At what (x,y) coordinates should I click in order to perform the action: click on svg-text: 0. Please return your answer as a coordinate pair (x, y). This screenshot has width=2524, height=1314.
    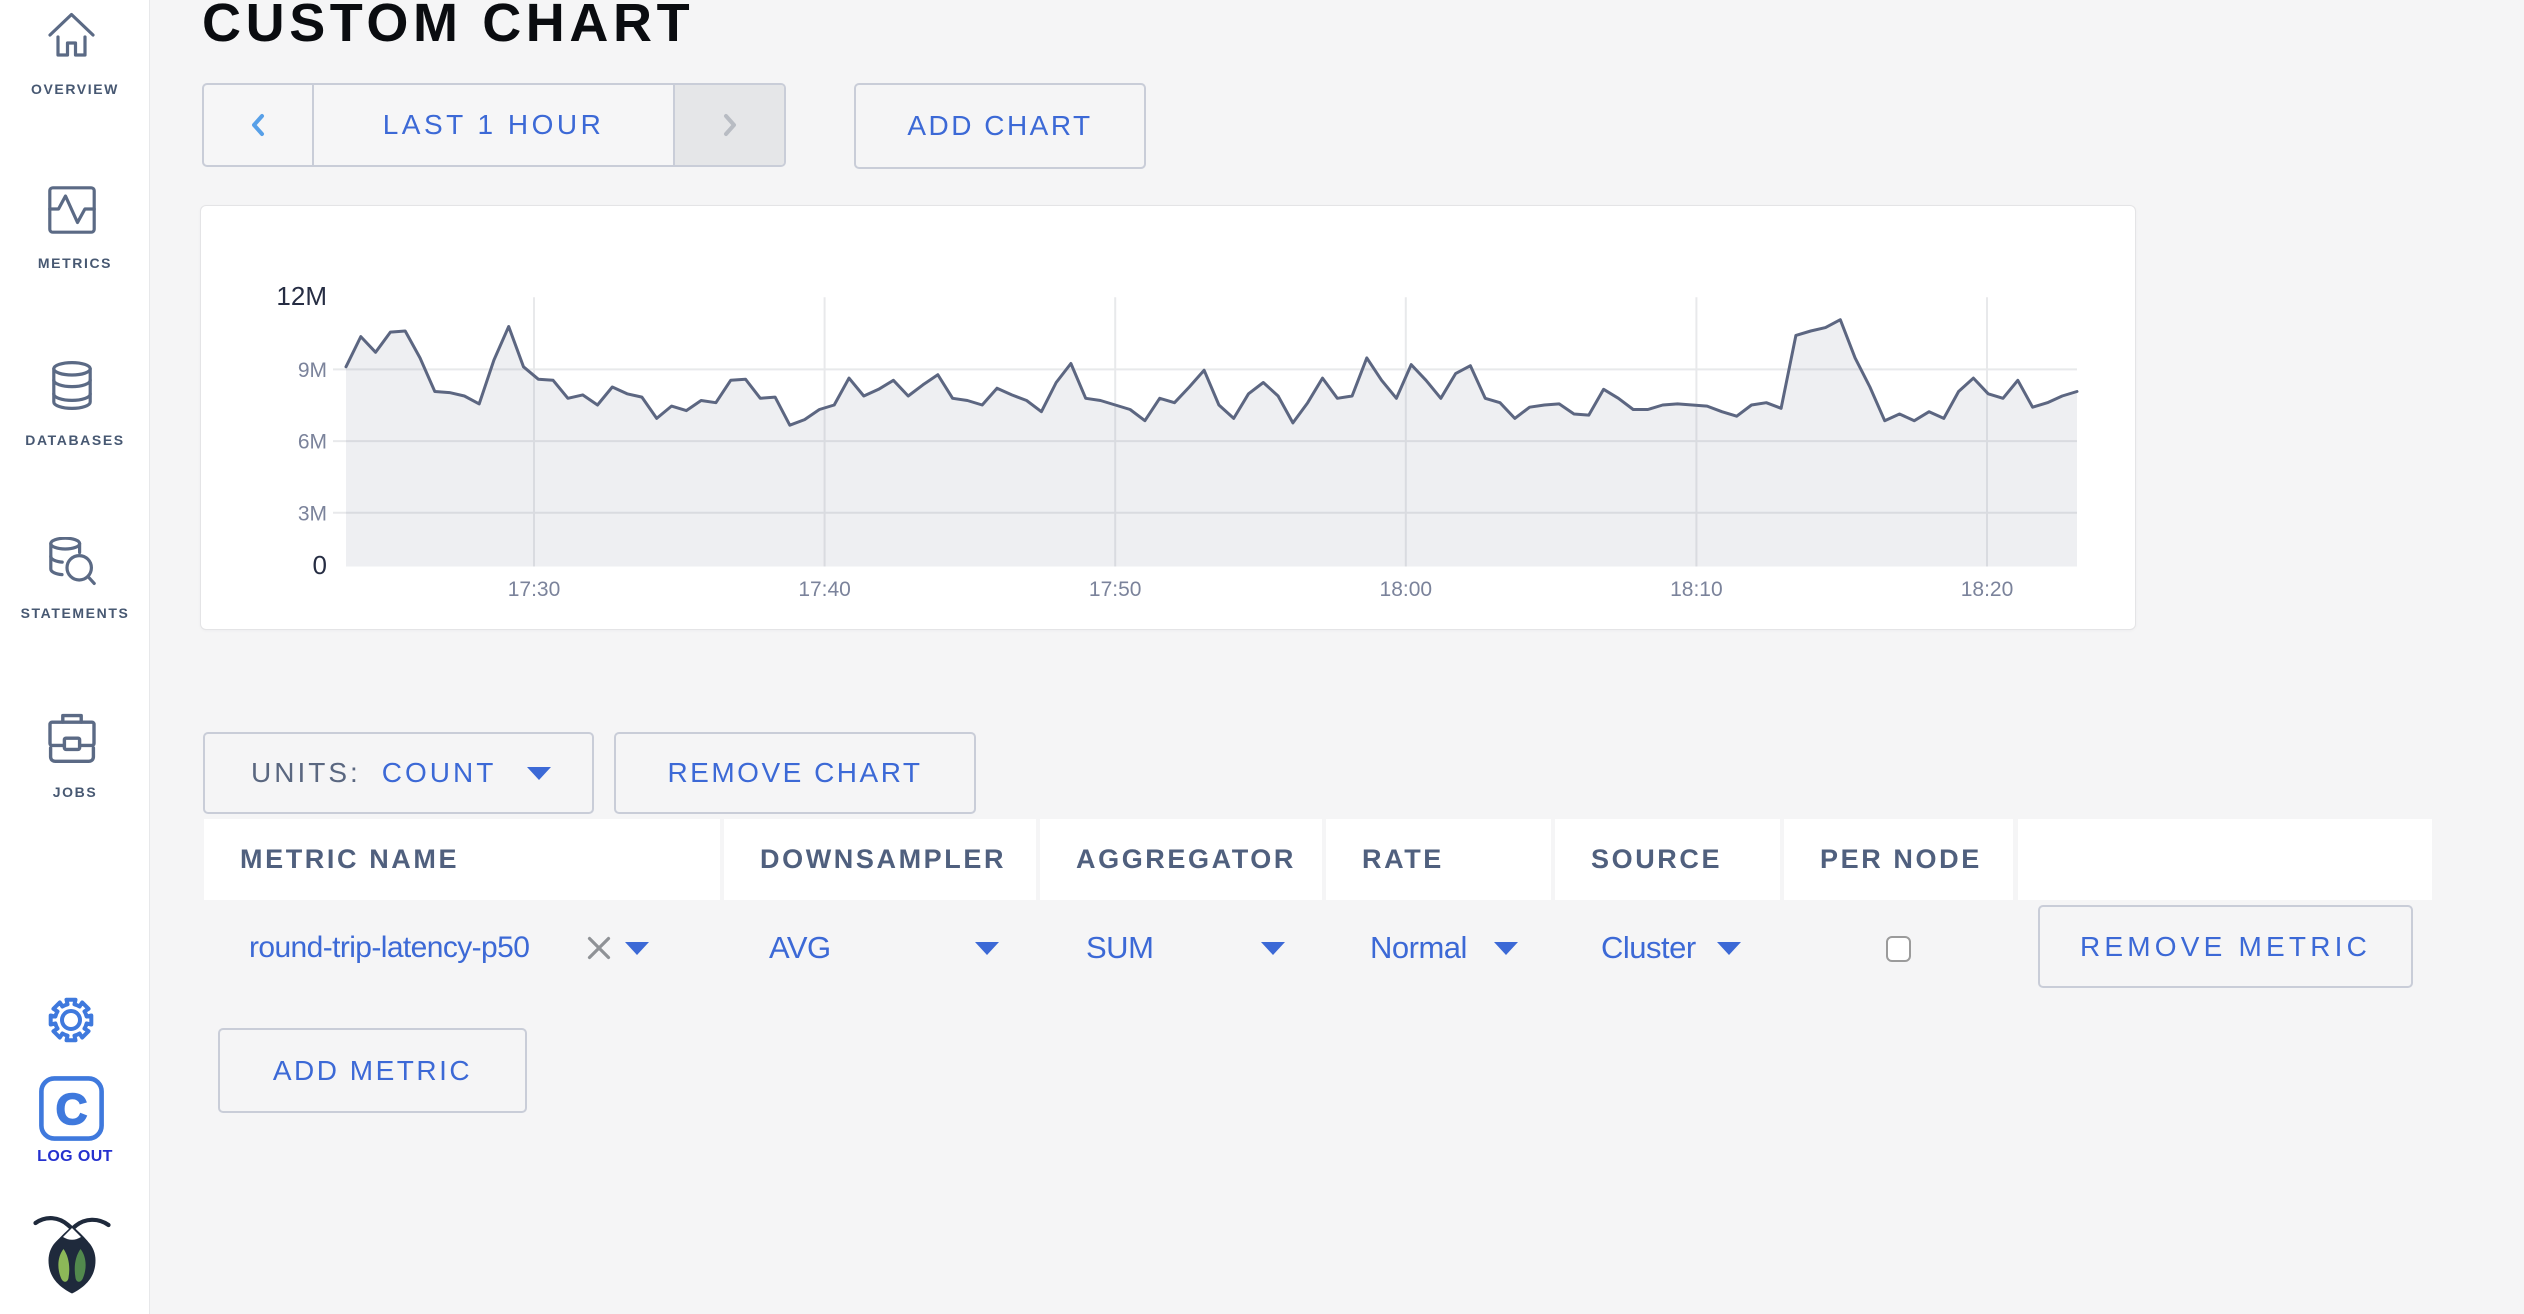
    Looking at the image, I should click on (320, 565).